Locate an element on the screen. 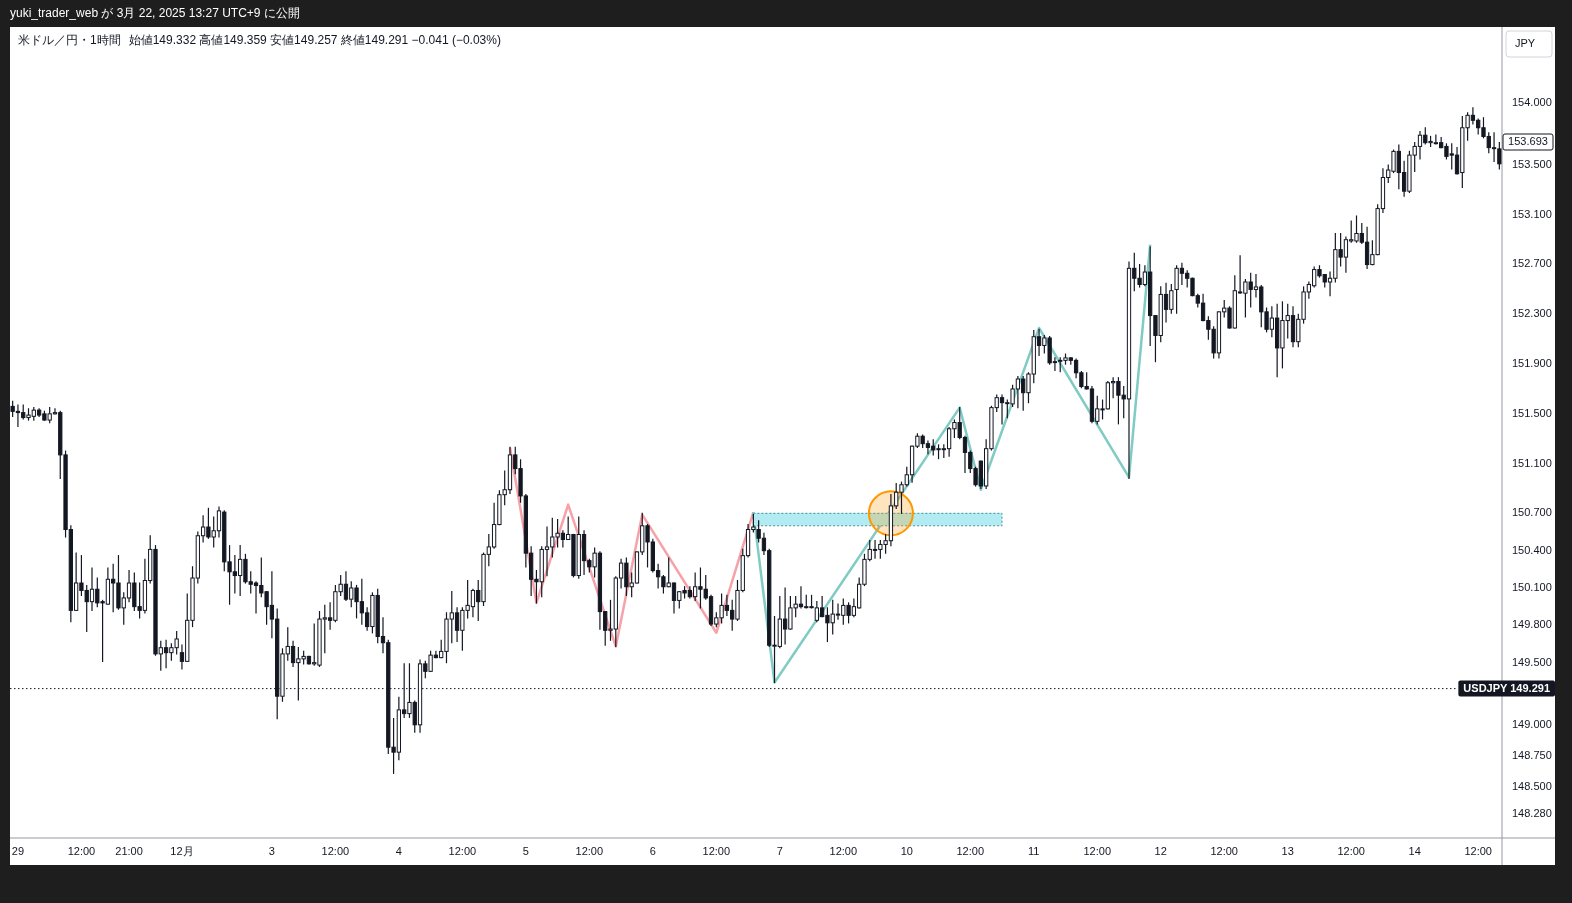 Image resolution: width=1572 pixels, height=903 pixels. x-tick-label: 14 is located at coordinates (1414, 850).